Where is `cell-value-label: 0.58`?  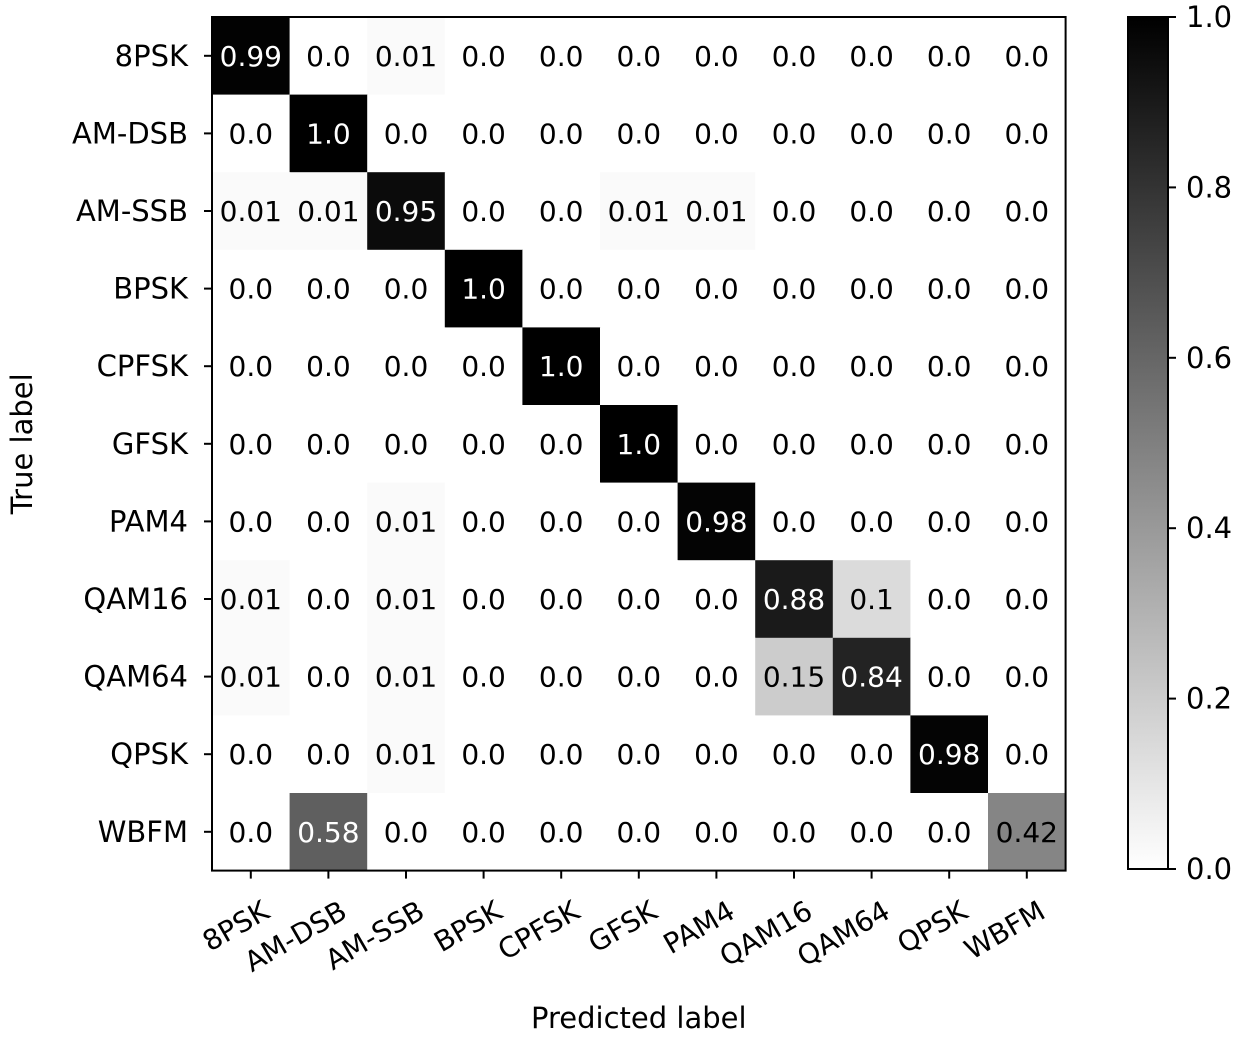
cell-value-label: 0.58 is located at coordinates (328, 832).